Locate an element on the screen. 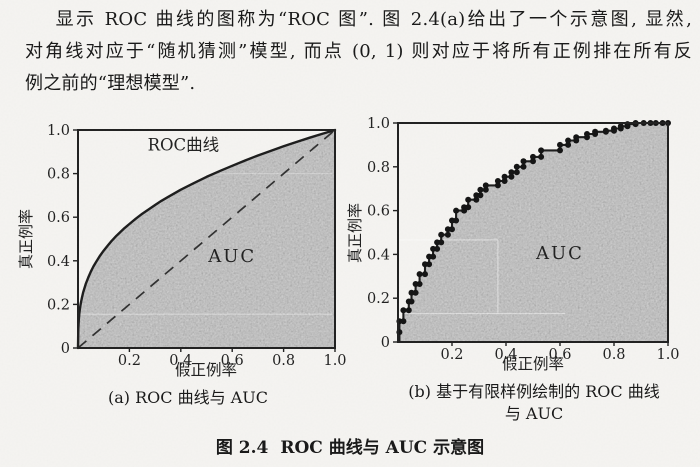  paragraph-line: 例之前的“理想模型”. is located at coordinates (110, 83).